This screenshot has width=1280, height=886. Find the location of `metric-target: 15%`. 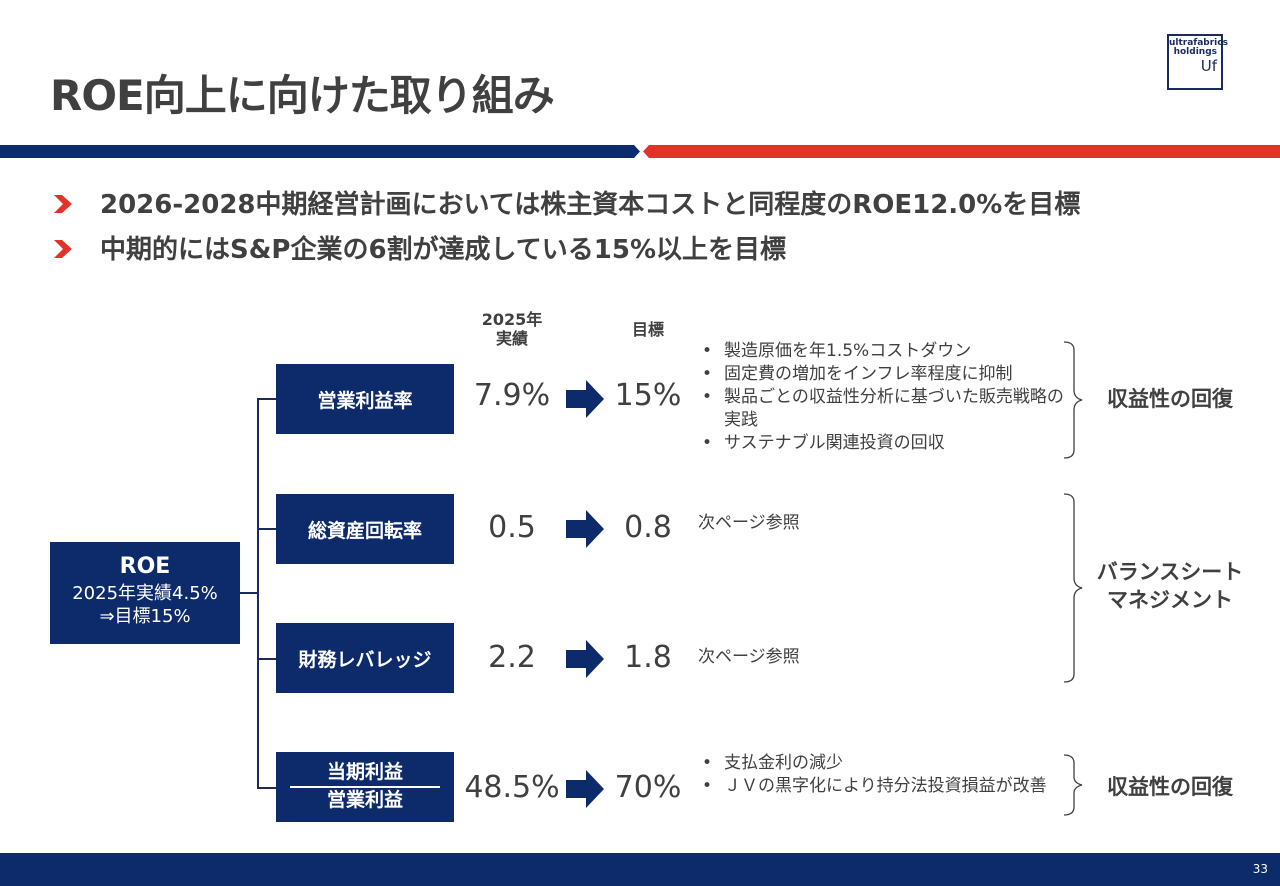

metric-target: 15% is located at coordinates (648, 395).